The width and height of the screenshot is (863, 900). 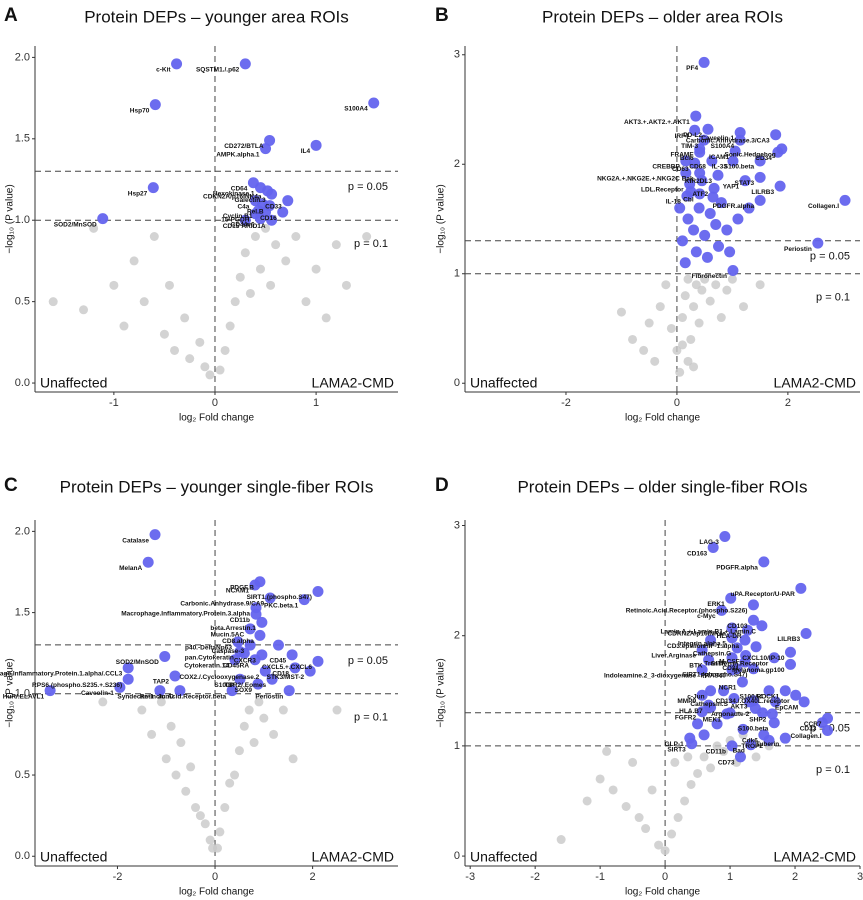 I want to click on point-label: PKC.beta.1, so click(x=281, y=605).